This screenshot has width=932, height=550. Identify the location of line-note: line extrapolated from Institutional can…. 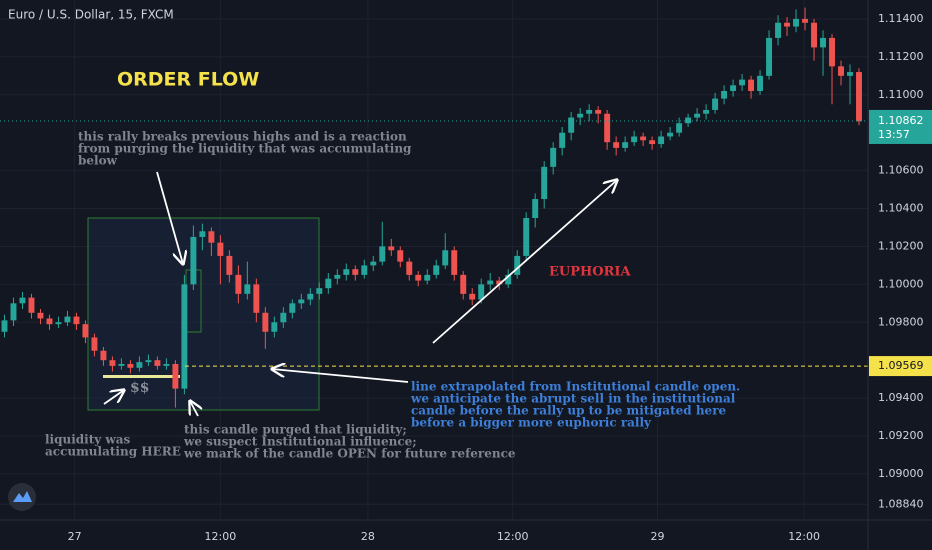
(575, 387).